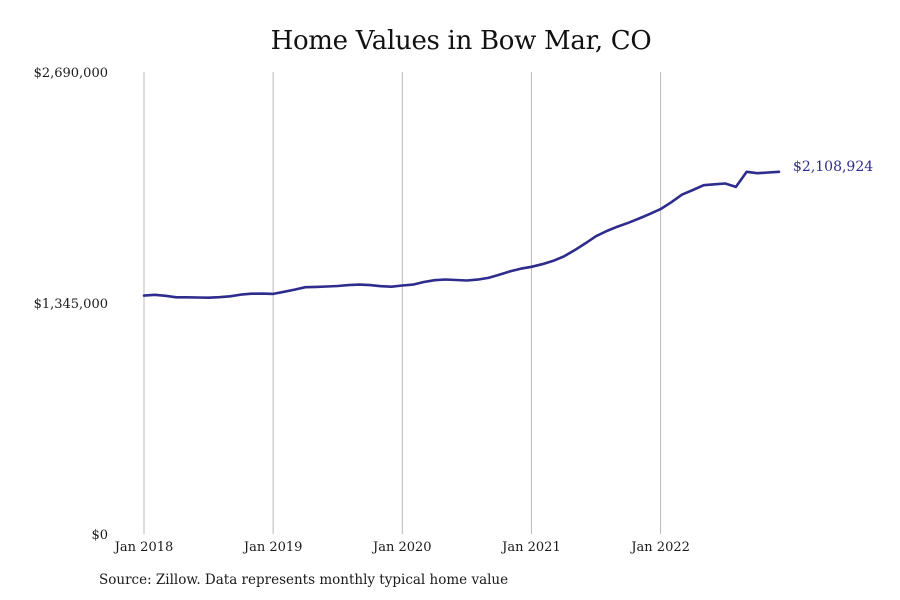 The height and width of the screenshot is (600, 900). What do you see at coordinates (833, 167) in the screenshot?
I see `end-value-label: $2,108,924` at bounding box center [833, 167].